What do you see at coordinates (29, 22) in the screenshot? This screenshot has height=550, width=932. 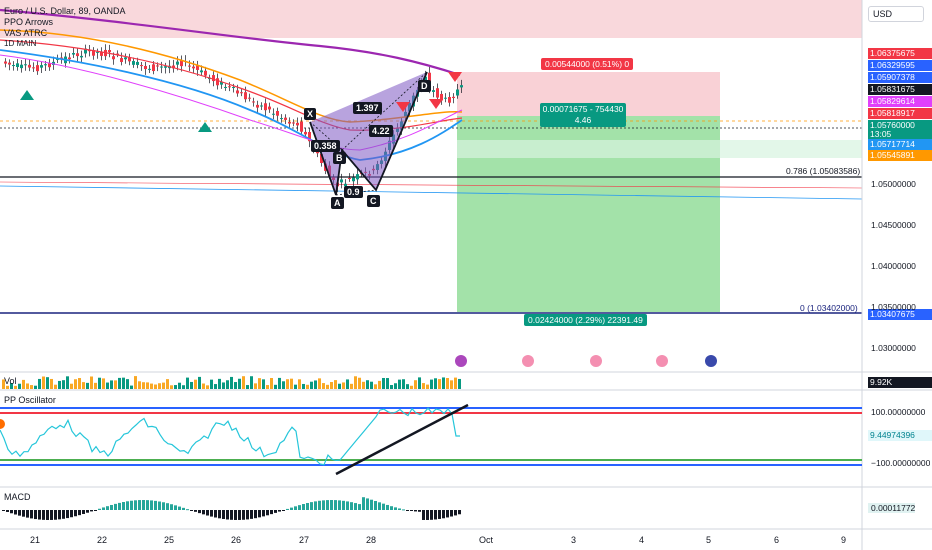 I see `indicator-ppo-arrows: PPO Arrows` at bounding box center [29, 22].